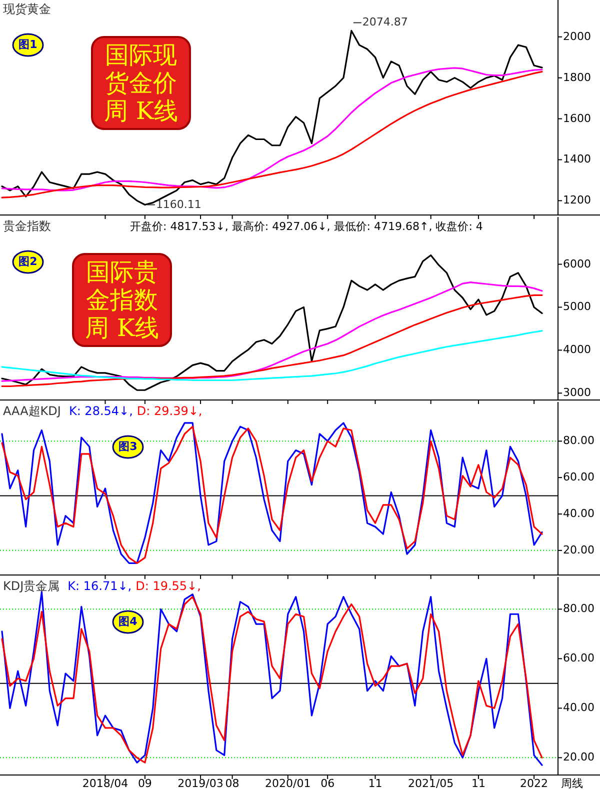  What do you see at coordinates (288, 783) in the screenshot?
I see `x-tick-label: 2020/01` at bounding box center [288, 783].